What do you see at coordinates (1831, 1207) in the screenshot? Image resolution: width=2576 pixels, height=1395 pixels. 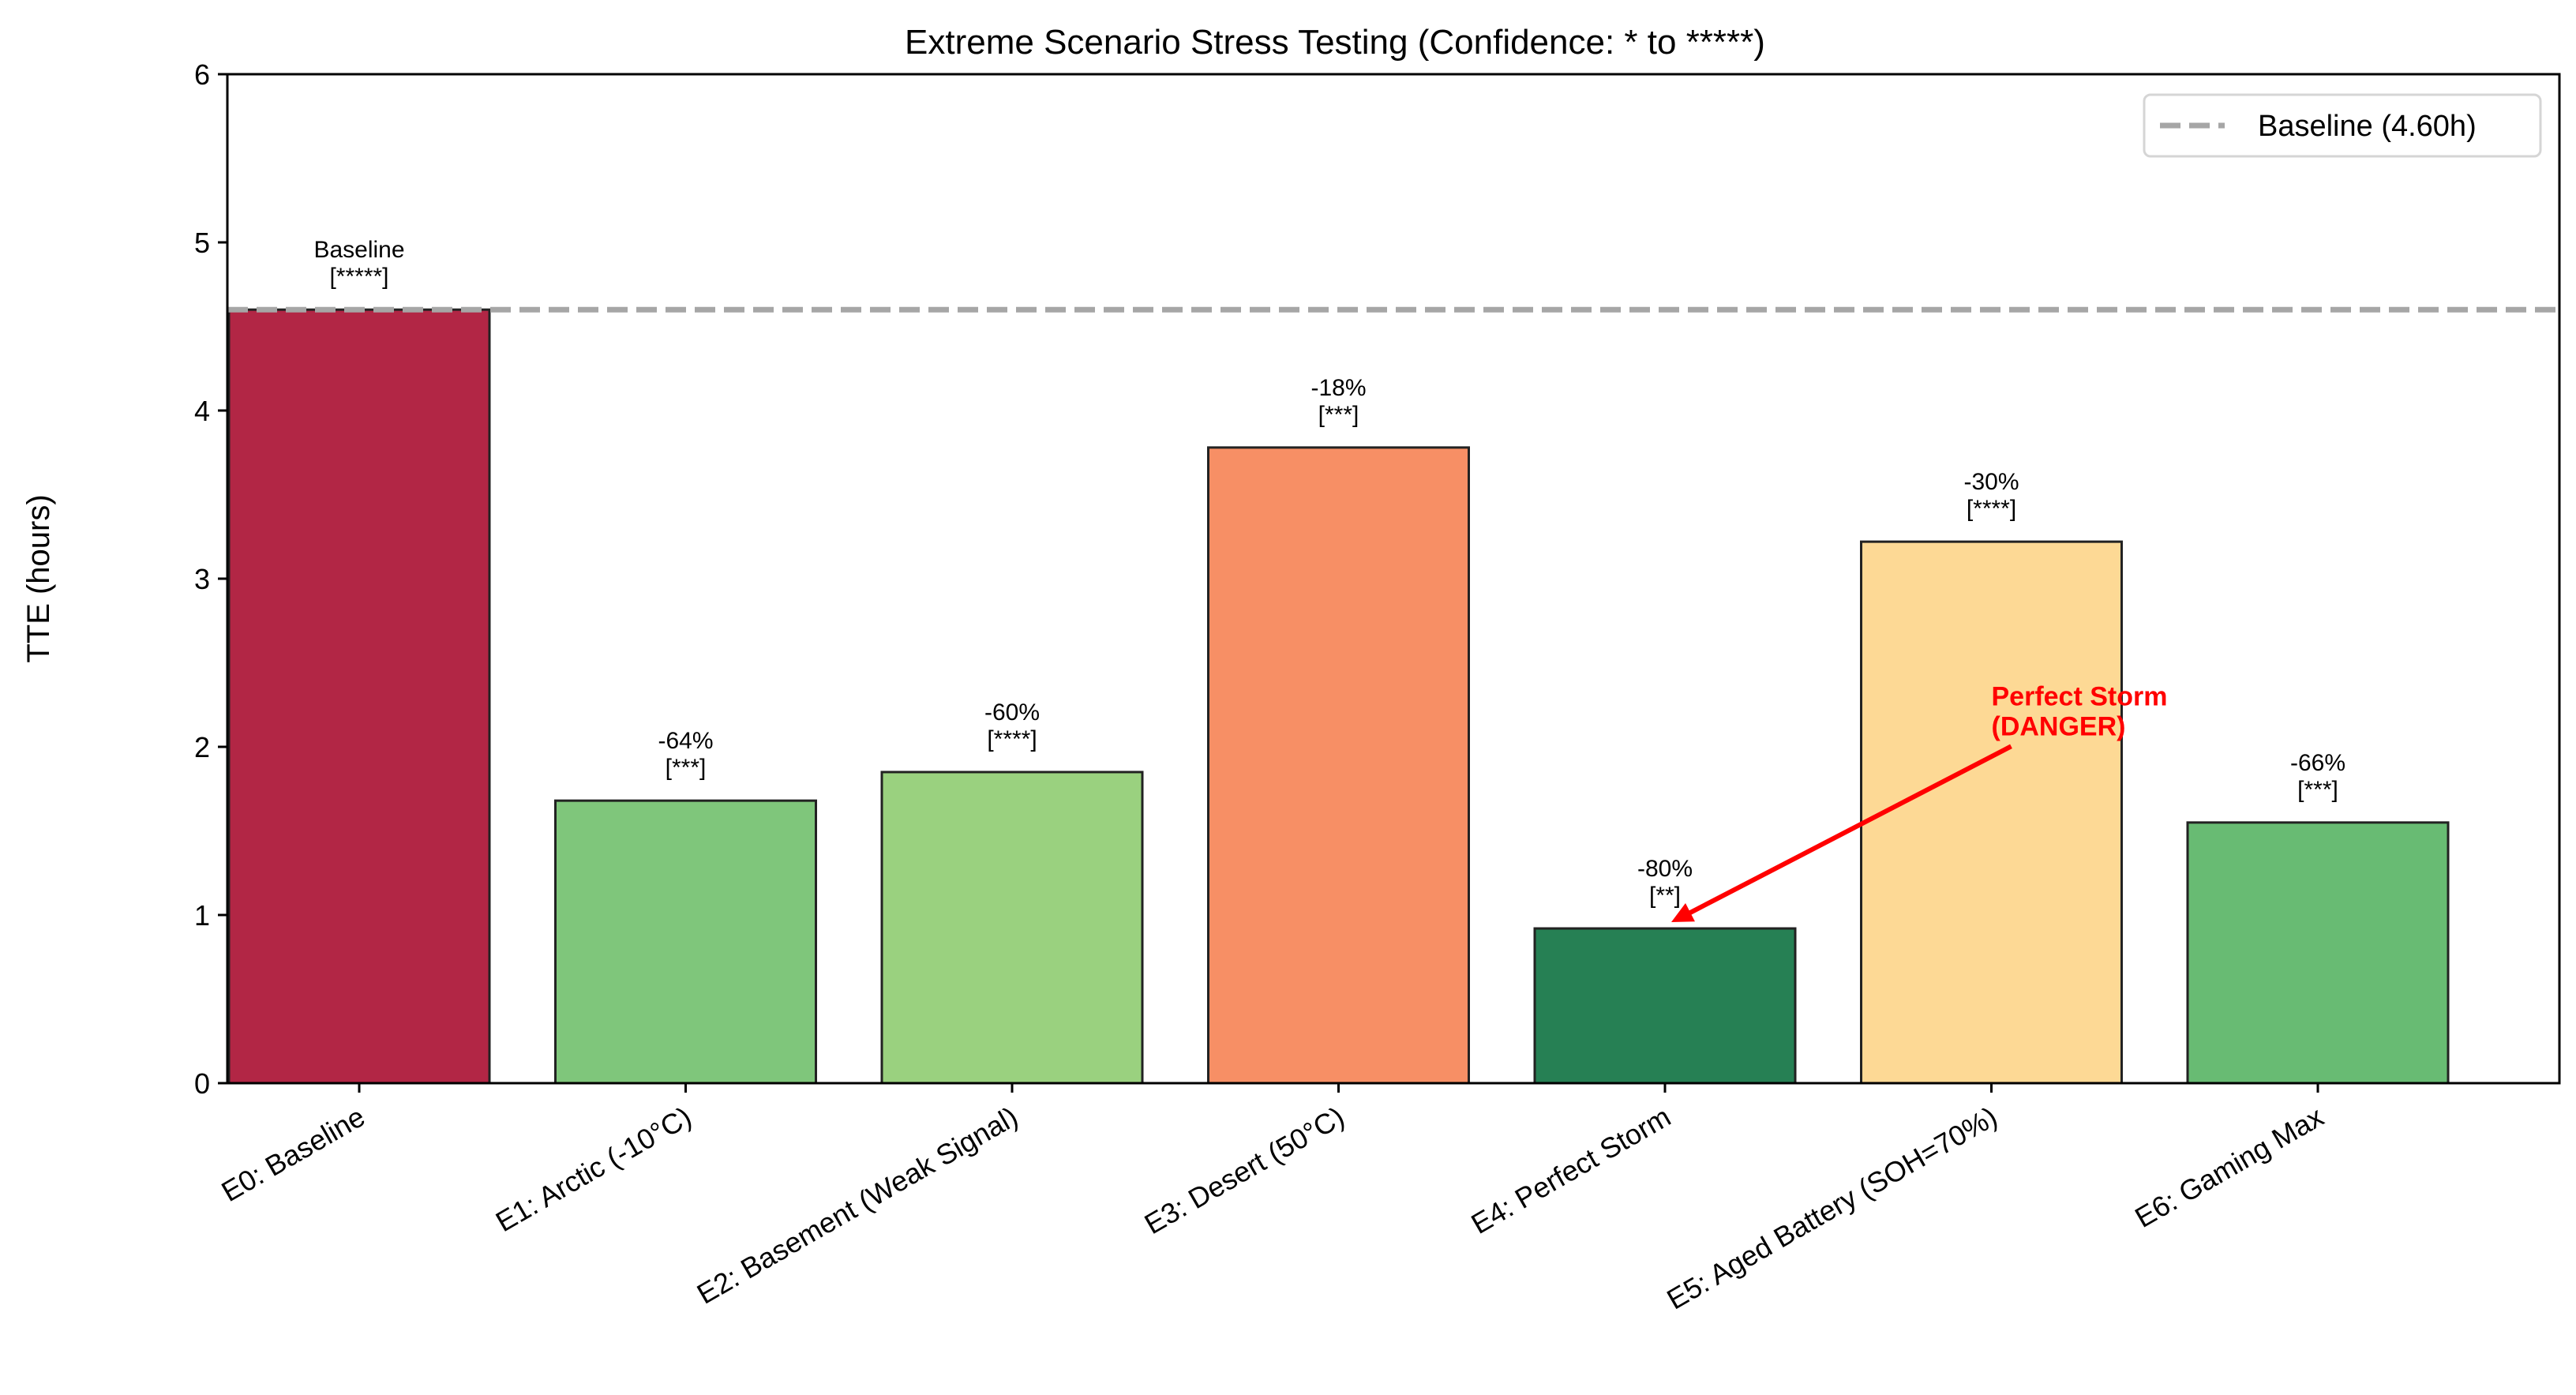 I see `x-tick-label: E5: Aged Battery (SOH=70%)` at bounding box center [1831, 1207].